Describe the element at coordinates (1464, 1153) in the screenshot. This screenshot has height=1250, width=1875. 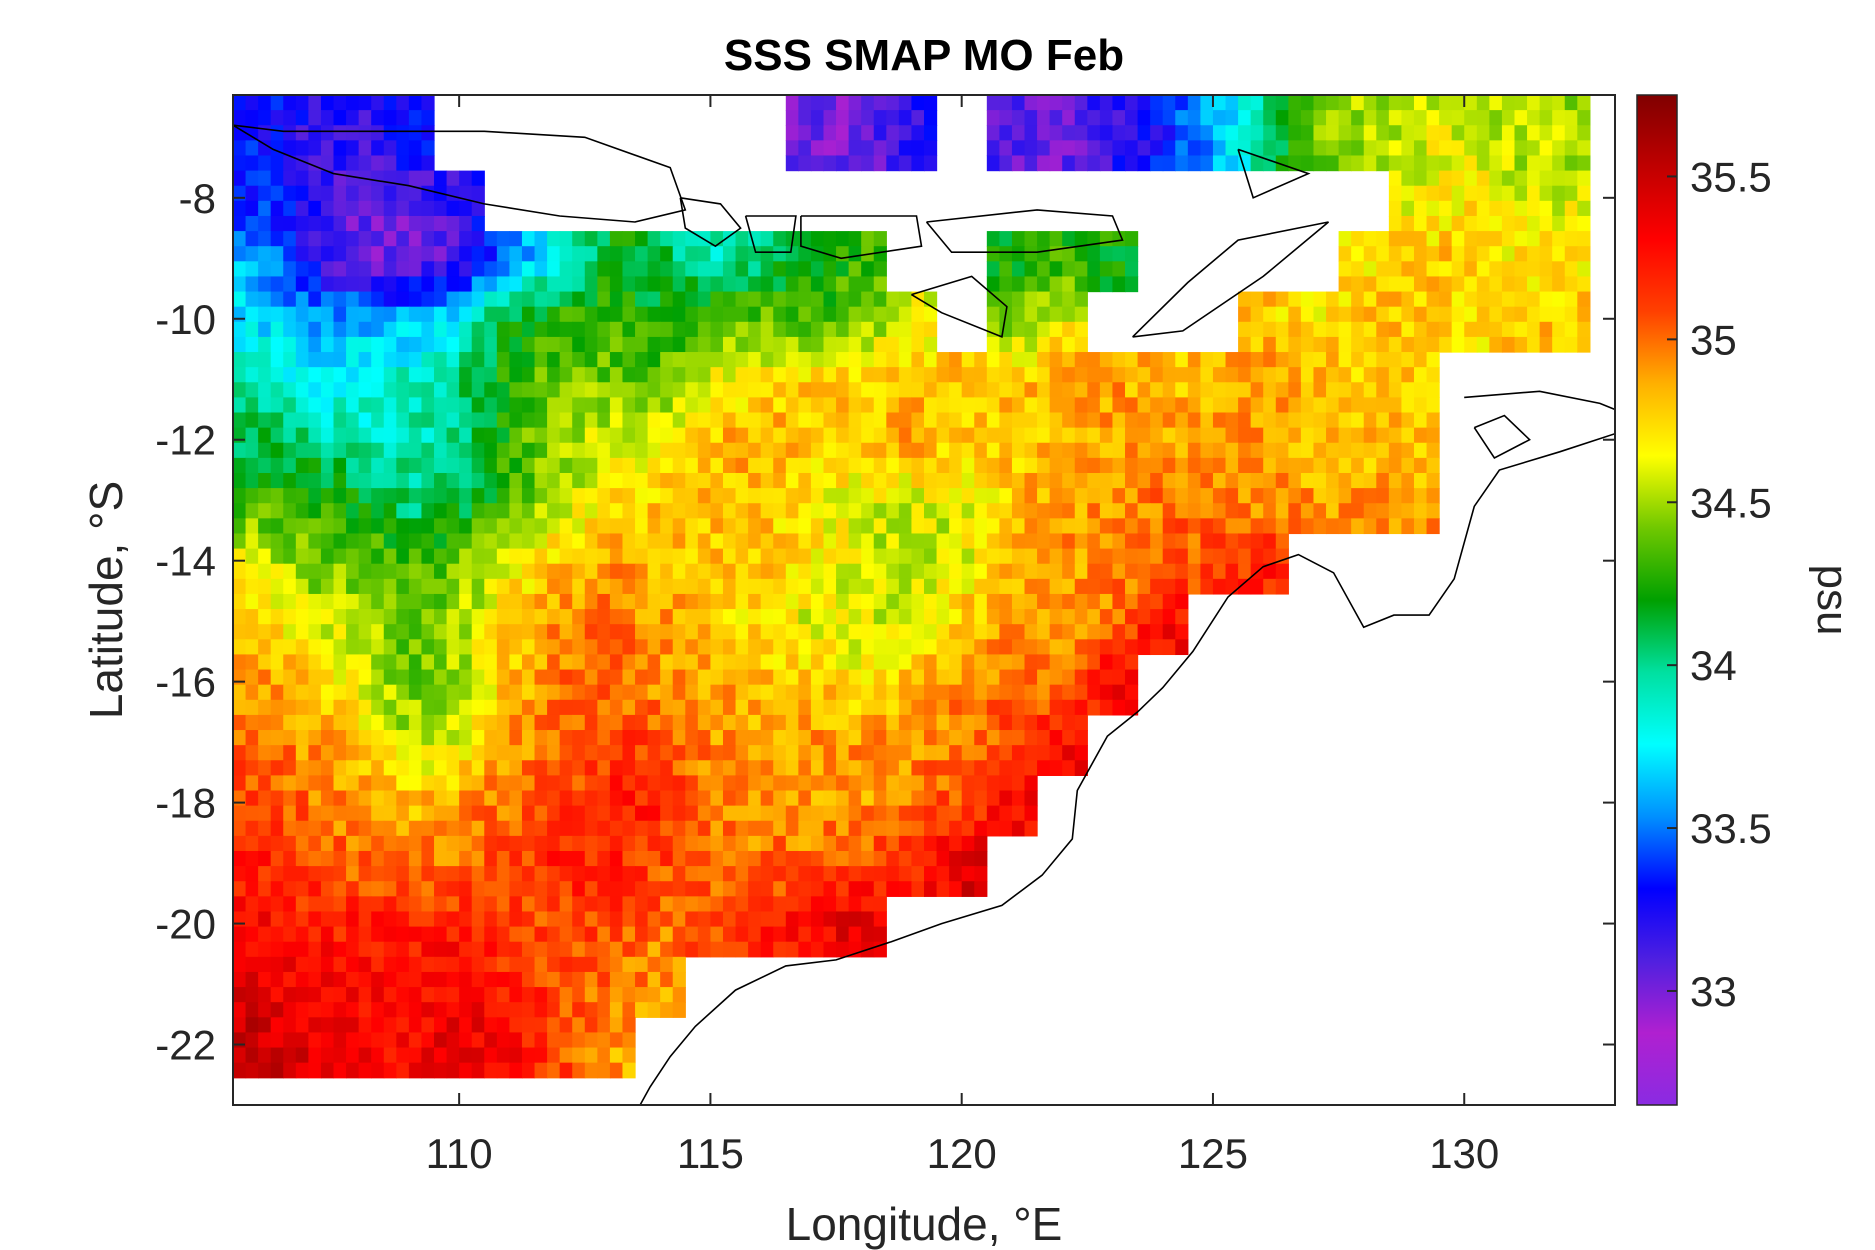
I see `x-tick-label: 130` at that location.